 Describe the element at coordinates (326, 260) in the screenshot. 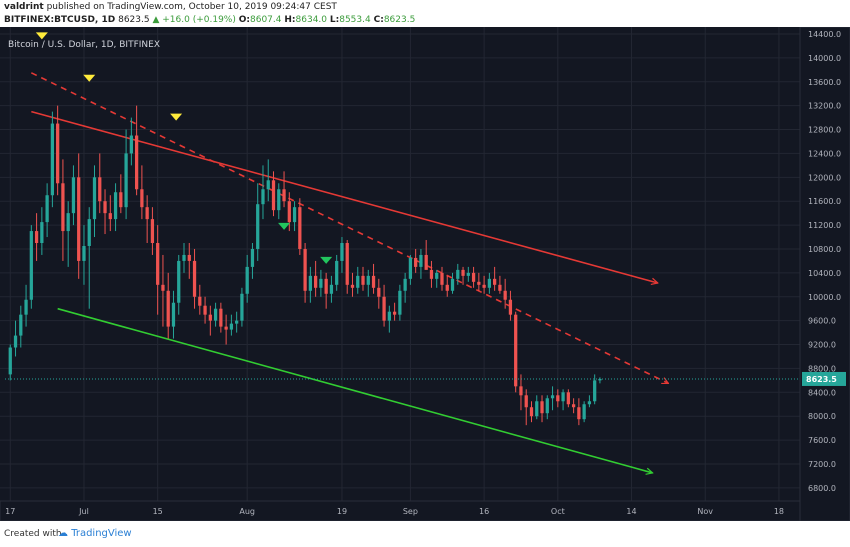

I see `marker-triangle-green` at that location.